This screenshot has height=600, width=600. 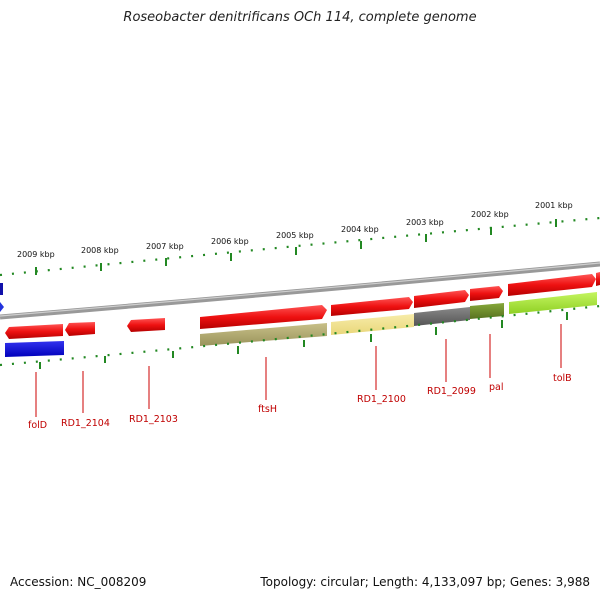 I want to click on kbp-label: 2008 kbp, so click(x=100, y=250).